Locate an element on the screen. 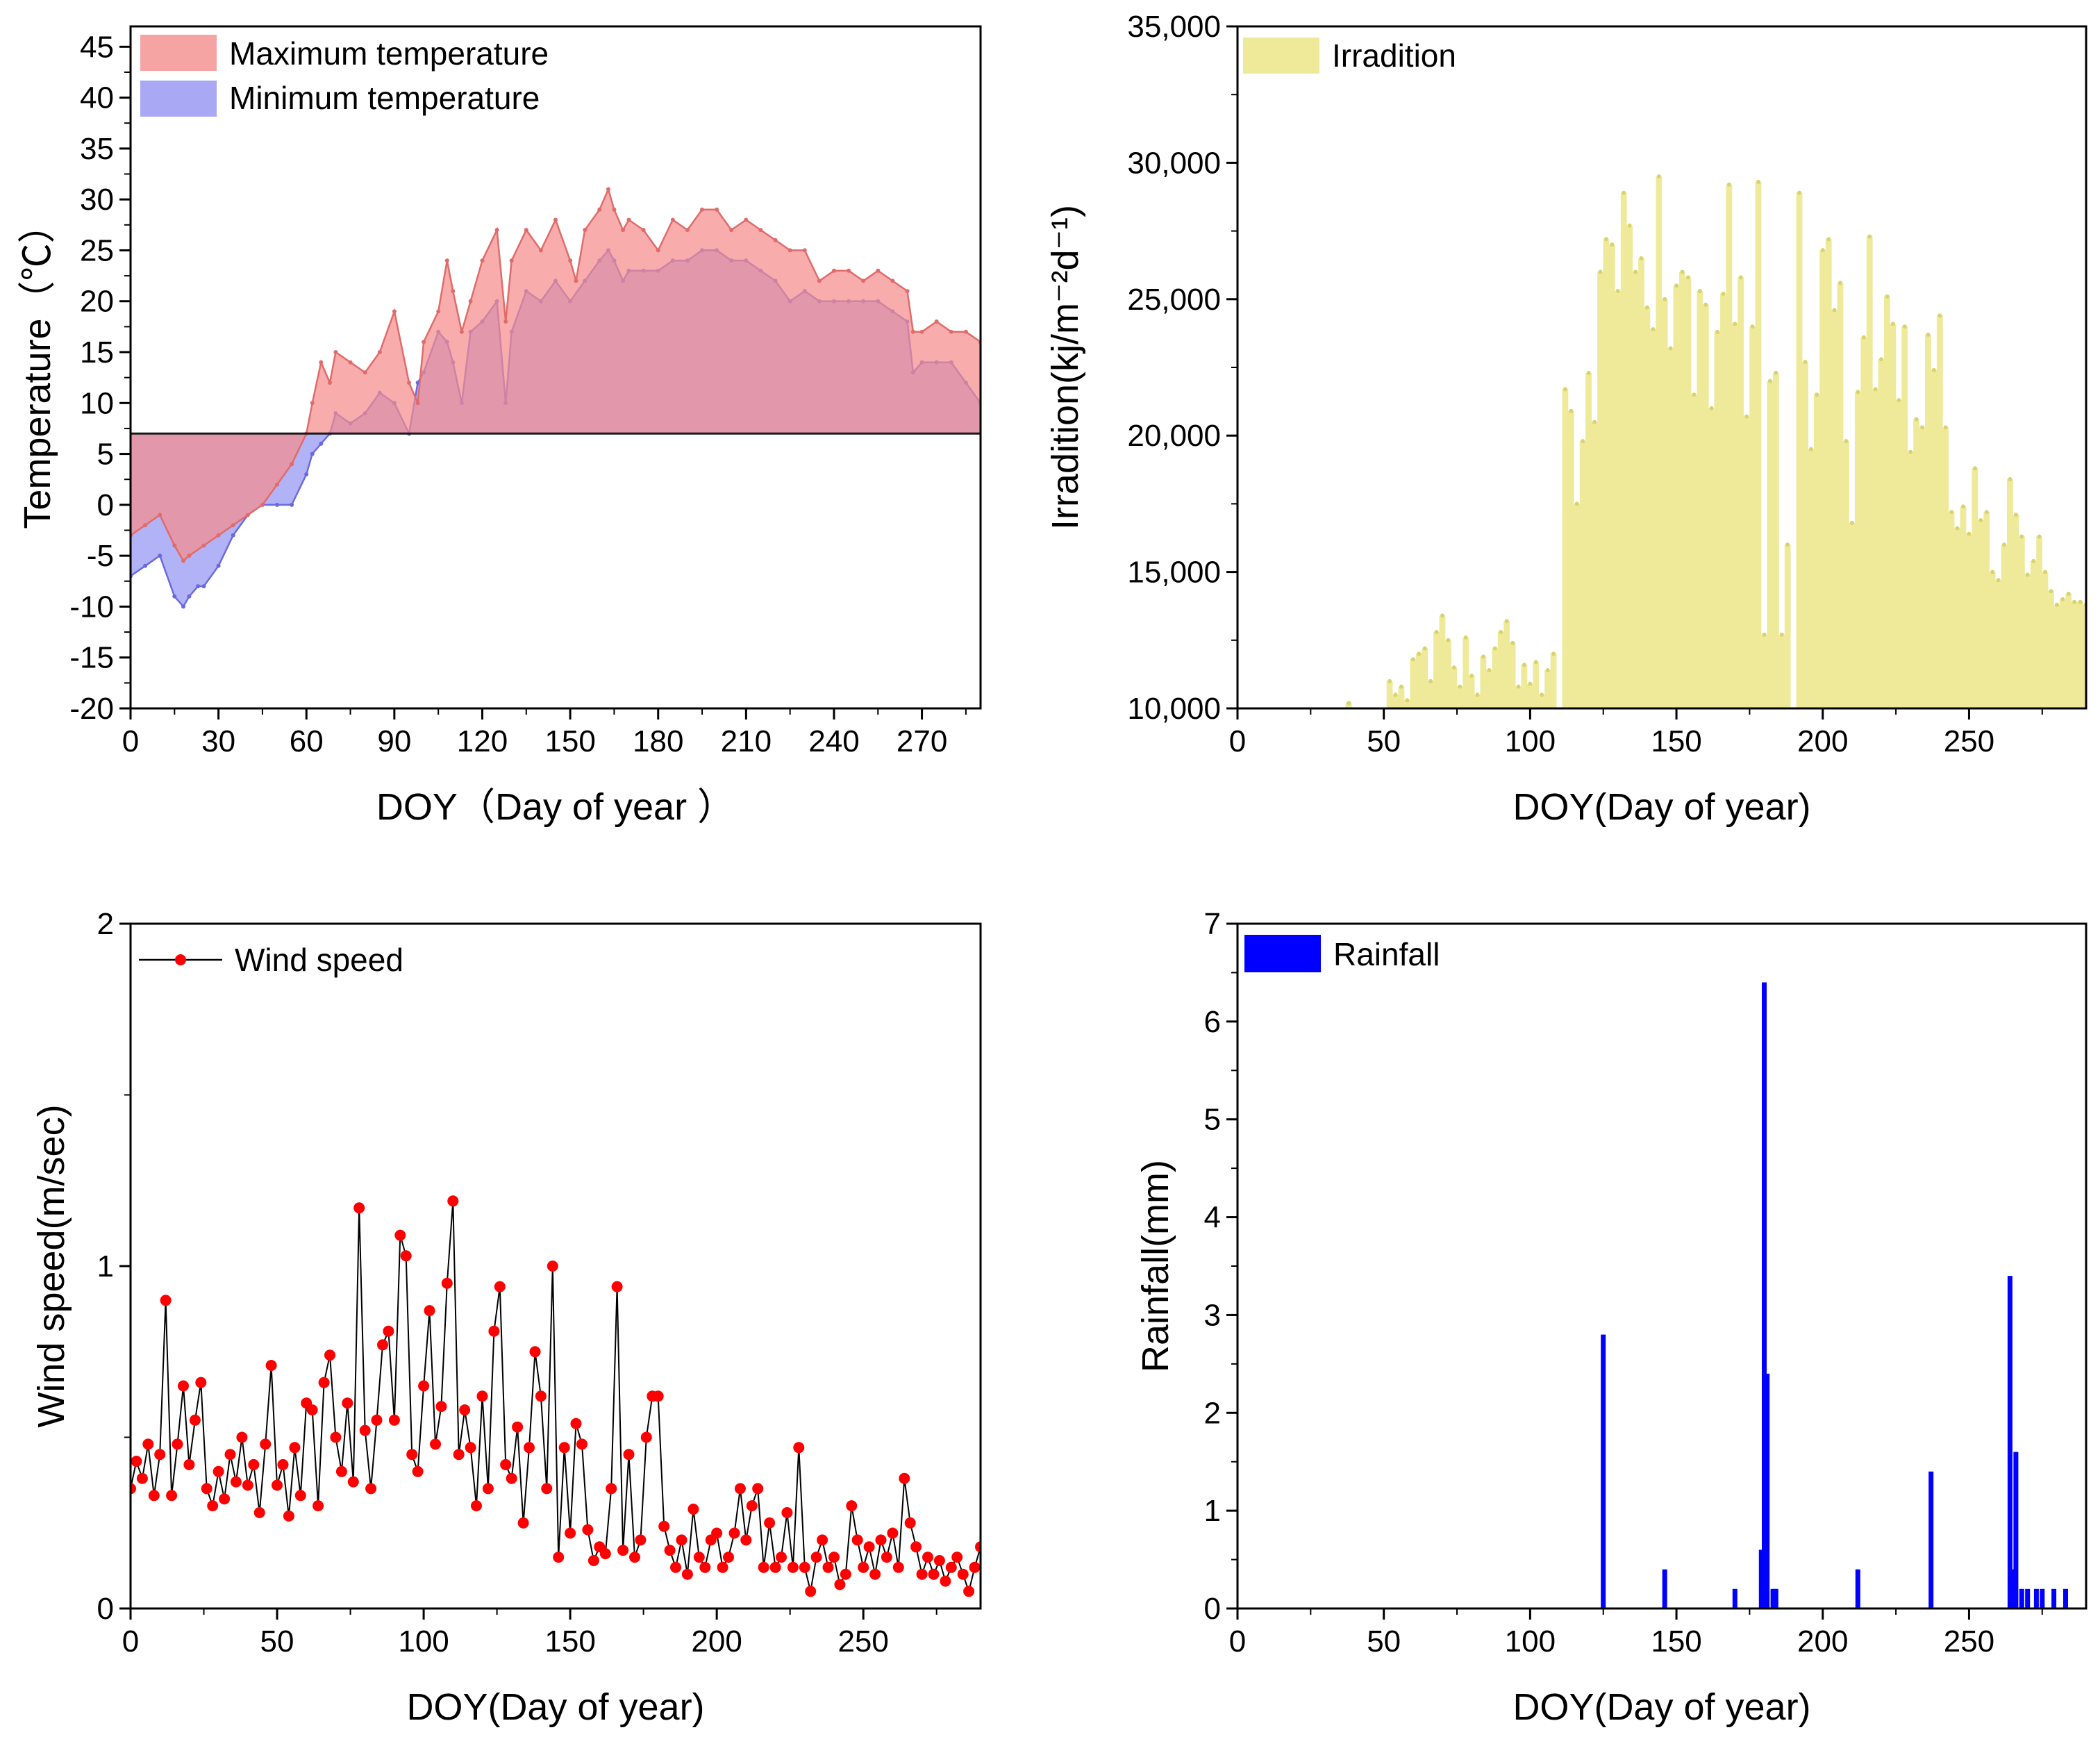  y-tick-label: 45 is located at coordinates (97, 47).